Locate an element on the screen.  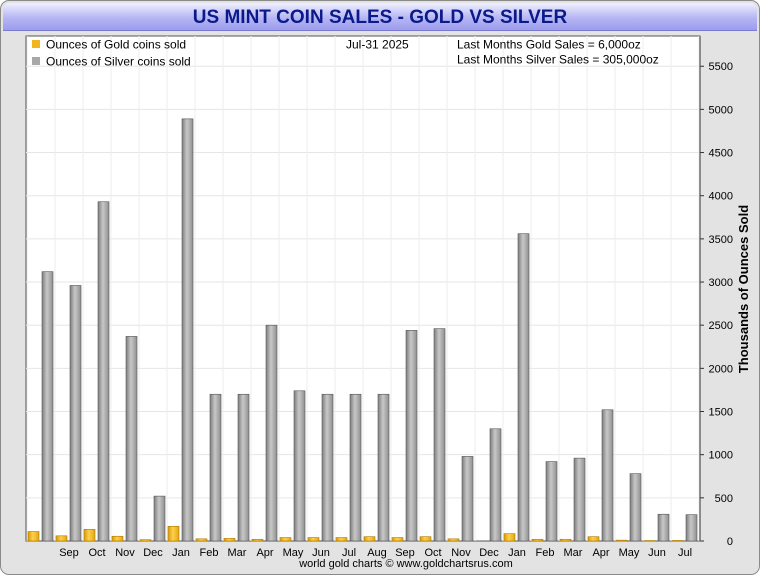
legend-silver-label: Ounces of Silver coins sold is located at coordinates (118, 62).